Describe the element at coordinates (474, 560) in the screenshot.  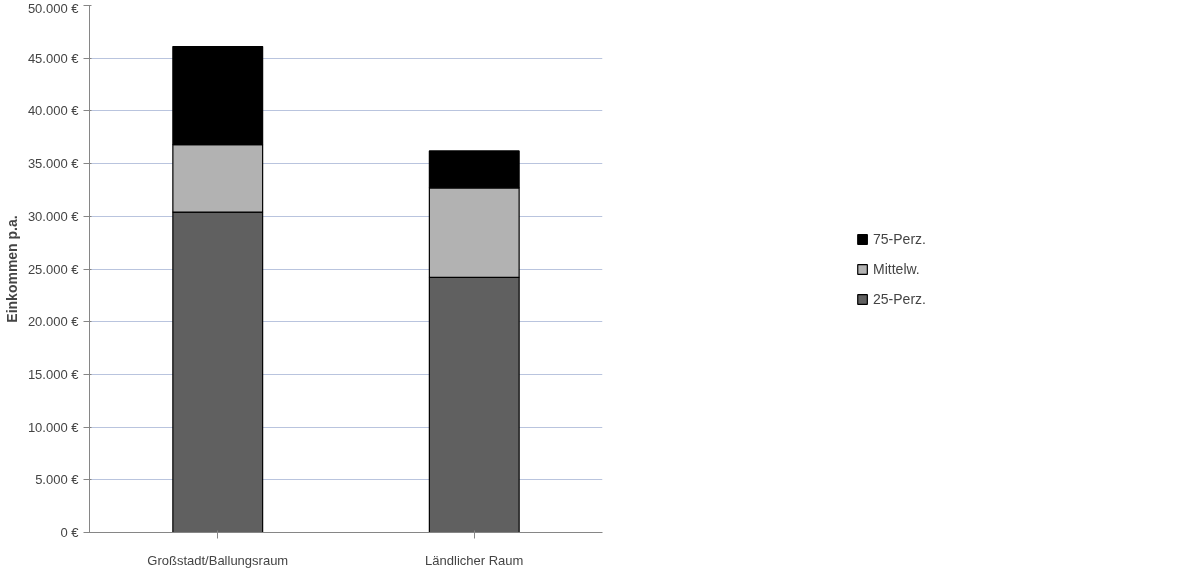
I see `x-tick-label: Ländlicher Raum` at that location.